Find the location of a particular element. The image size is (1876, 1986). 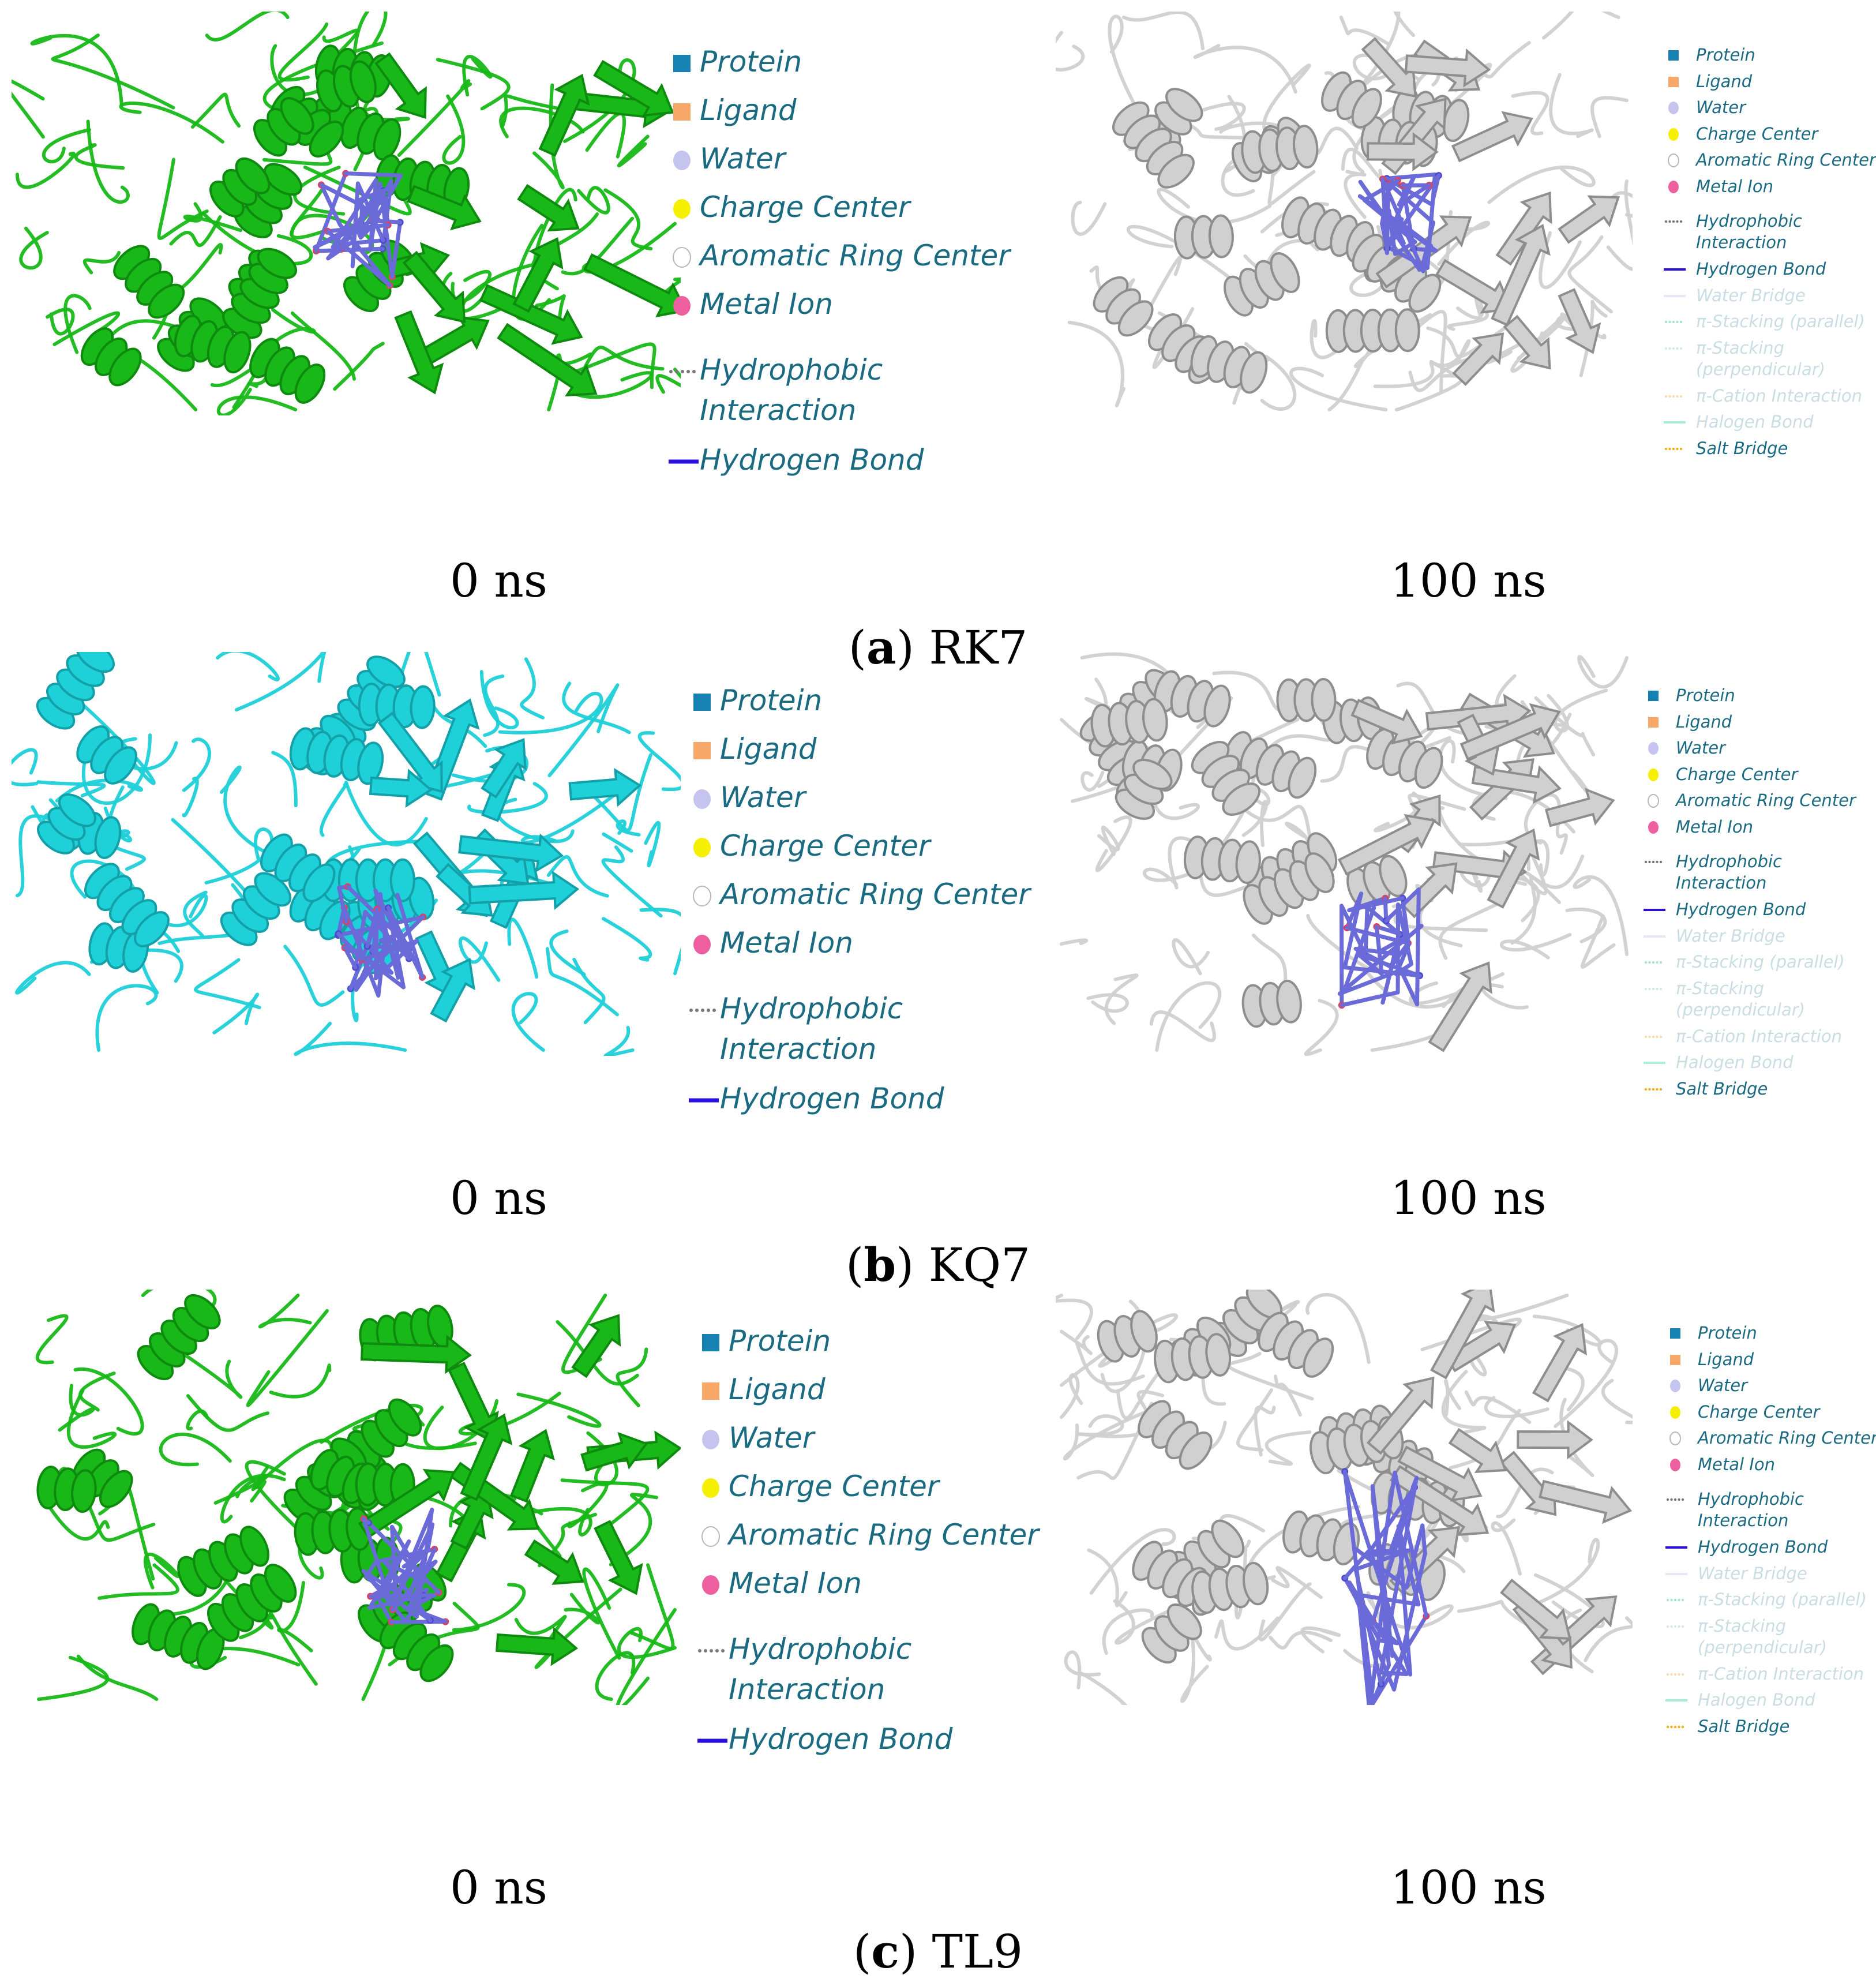

legend-label: π-Stacking (parallel) is located at coordinates (1760, 962).